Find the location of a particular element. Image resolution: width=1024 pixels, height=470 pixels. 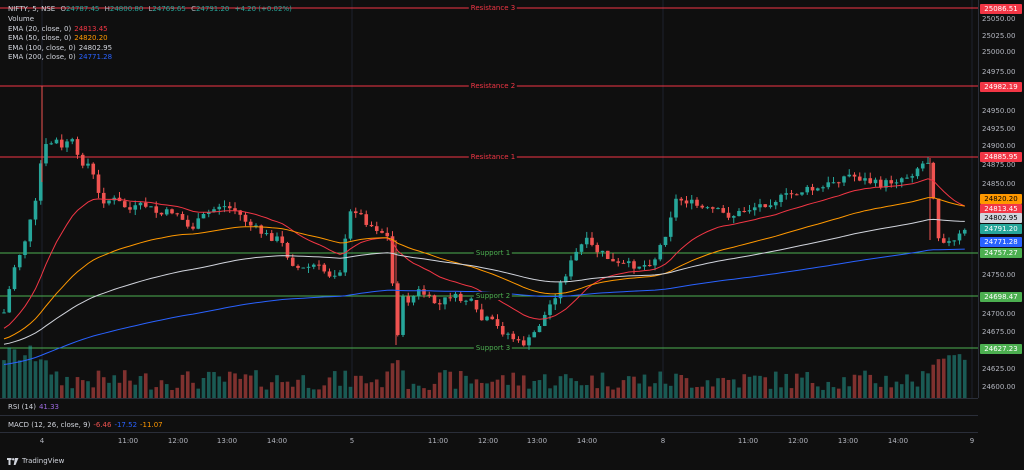

tradingview-logo: TradingView is located at coordinates (35, 461).